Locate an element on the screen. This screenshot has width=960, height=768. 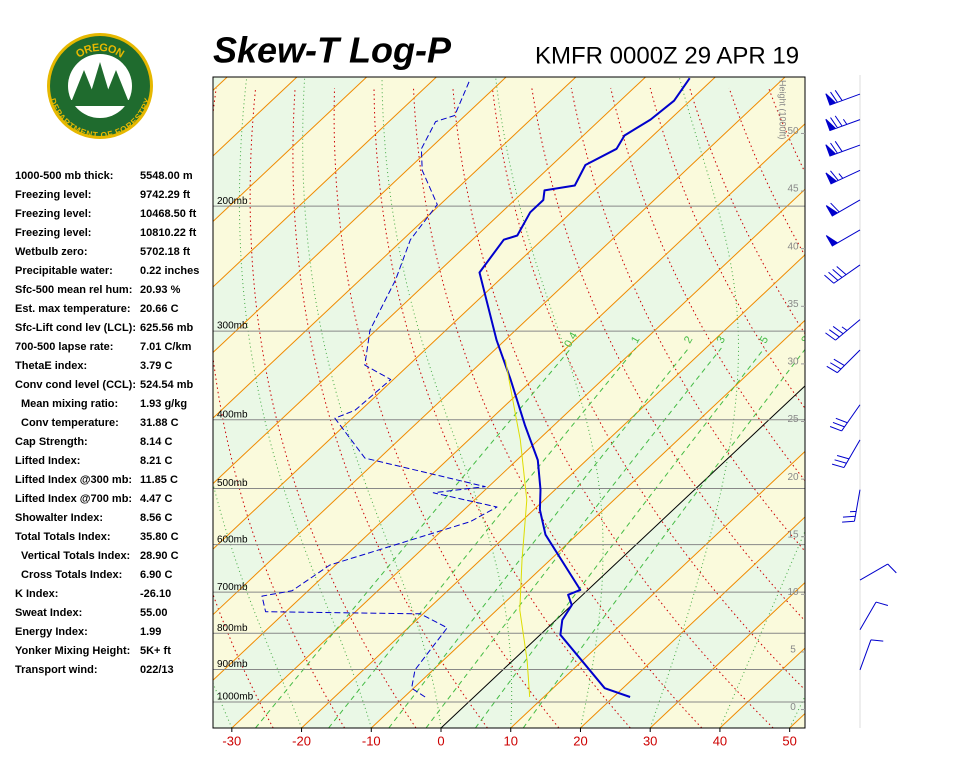
stat-value: 8.56 C is located at coordinates (156, 518).